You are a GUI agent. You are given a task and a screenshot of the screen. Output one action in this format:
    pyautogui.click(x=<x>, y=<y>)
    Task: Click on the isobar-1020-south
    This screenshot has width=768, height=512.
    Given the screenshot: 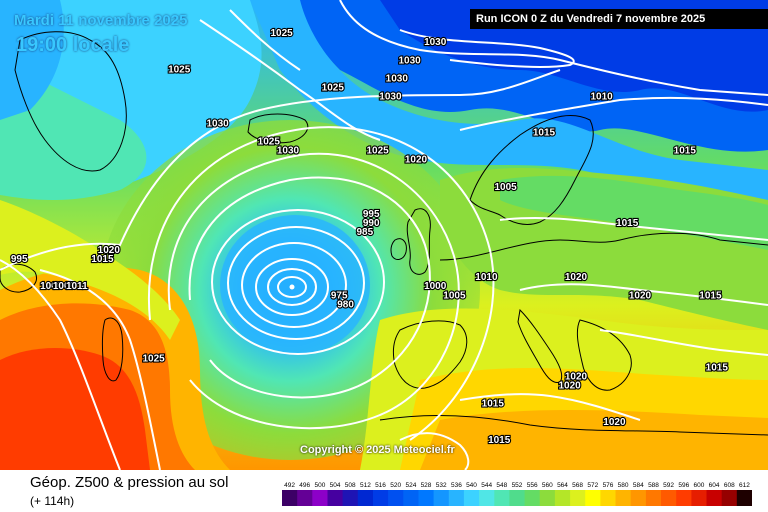 What is the action you would take?
    pyautogui.click(x=550, y=407)
    